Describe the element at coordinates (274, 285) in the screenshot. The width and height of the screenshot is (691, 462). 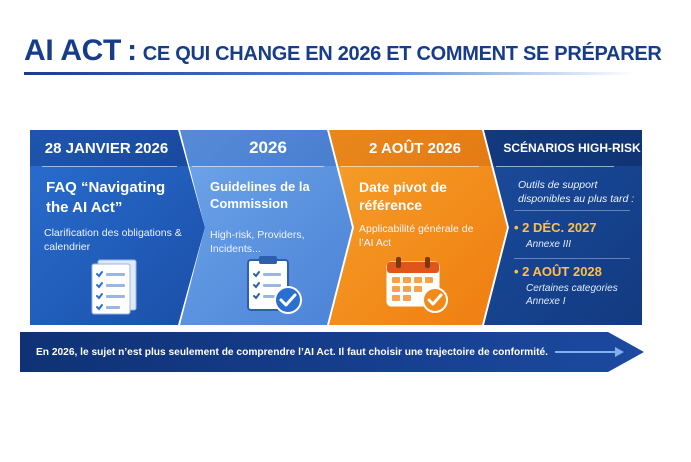
I see `clipboard-check-icon` at that location.